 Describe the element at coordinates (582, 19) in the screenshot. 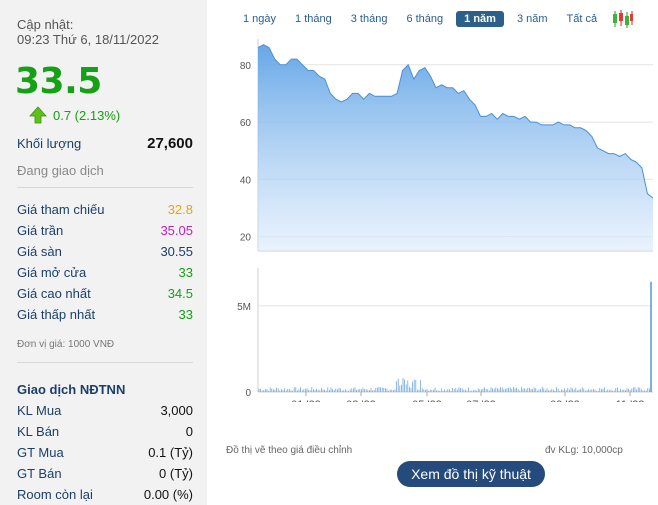

I see `tab-6: Tất cả` at that location.